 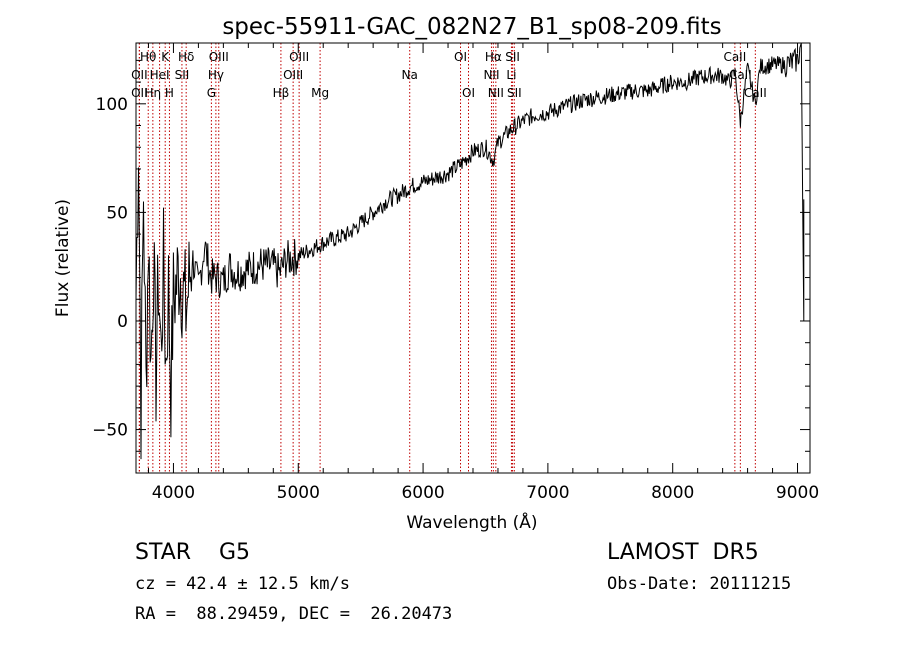 What do you see at coordinates (547, 493) in the screenshot?
I see `x-tick-label: 7000` at bounding box center [547, 493].